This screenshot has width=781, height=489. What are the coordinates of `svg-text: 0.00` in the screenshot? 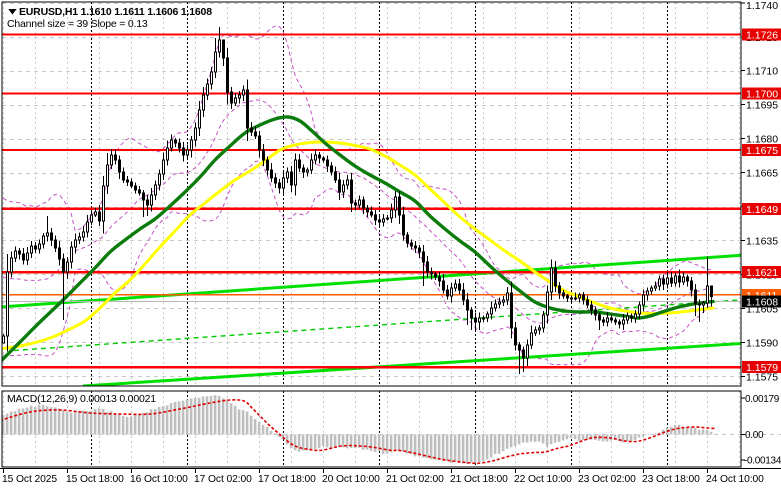 It's located at (754, 435).